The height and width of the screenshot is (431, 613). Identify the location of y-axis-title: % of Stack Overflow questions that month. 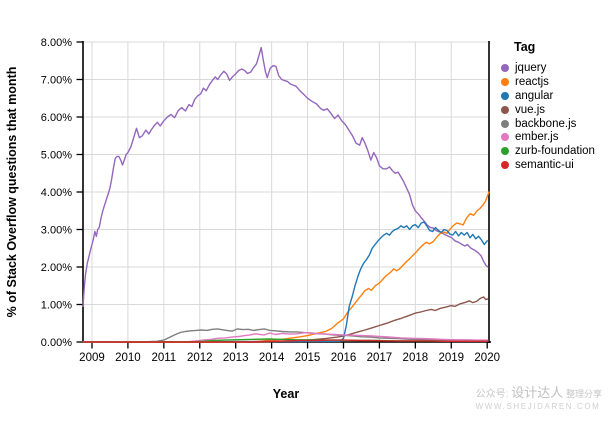
(12, 192).